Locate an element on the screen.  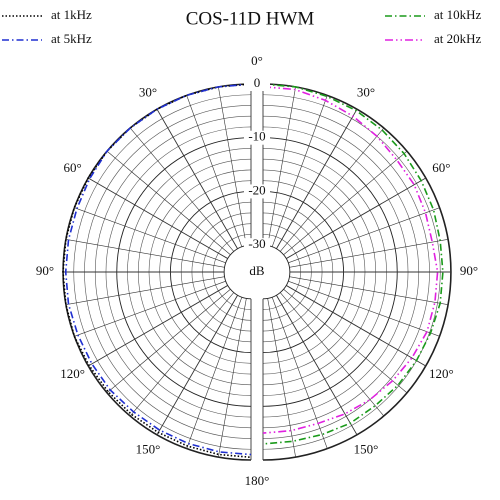
theta-tick-label: 180° is located at coordinates (257, 480).